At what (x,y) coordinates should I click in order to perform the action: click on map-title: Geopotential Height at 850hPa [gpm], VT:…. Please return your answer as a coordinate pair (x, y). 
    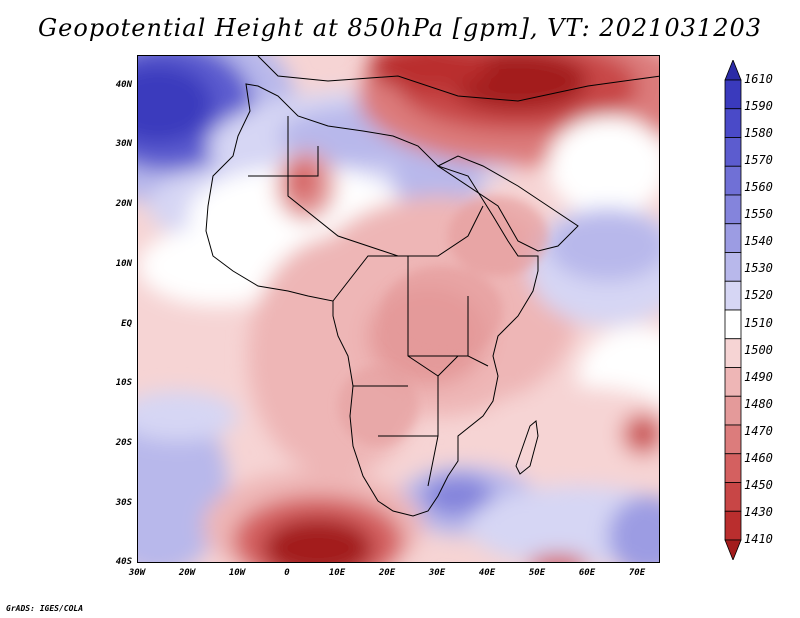
    Looking at the image, I should click on (400, 28).